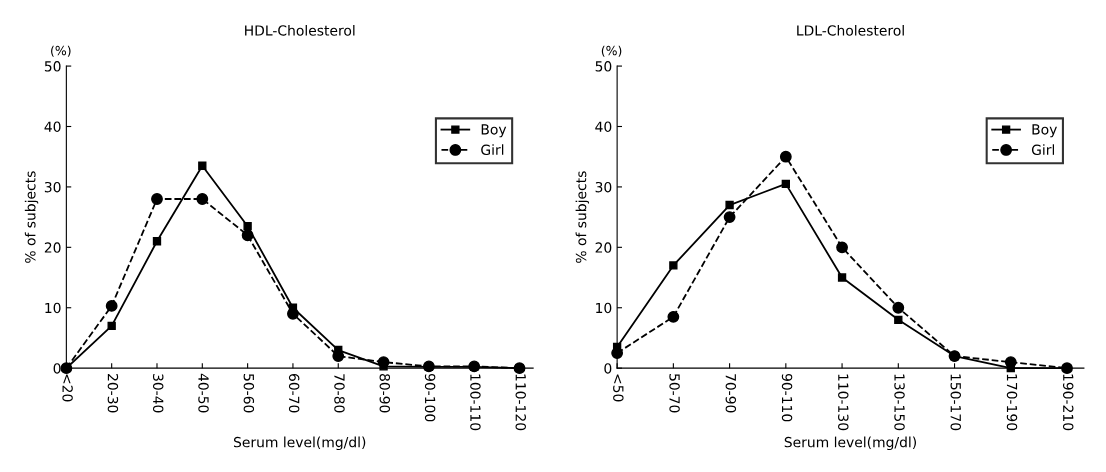 Image resolution: width=1106 pixels, height=472 pixels. What do you see at coordinates (67, 388) in the screenshot?
I see `x-tick-label: <20` at bounding box center [67, 388].